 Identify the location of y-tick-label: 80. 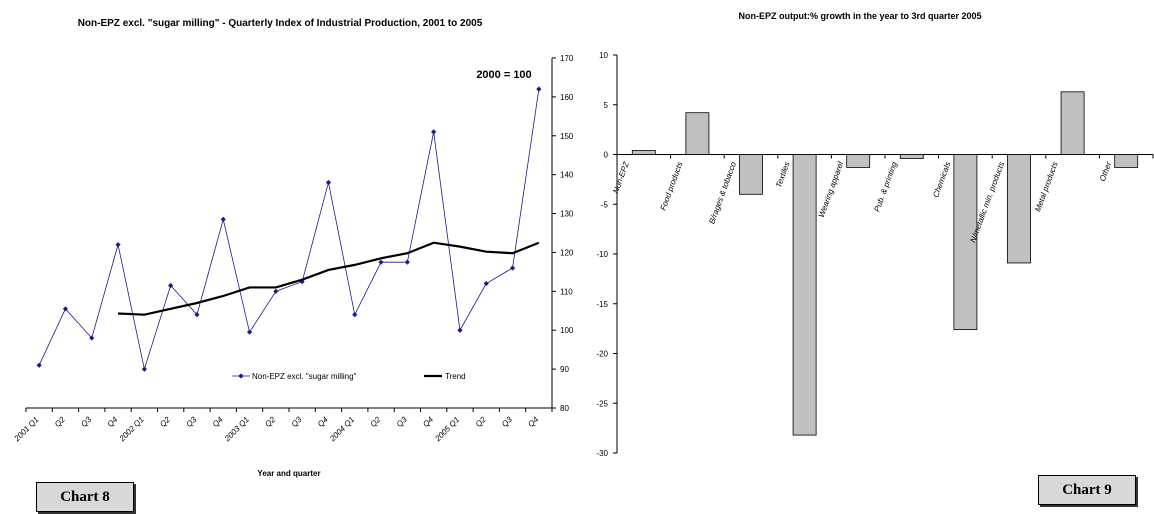
(564, 408).